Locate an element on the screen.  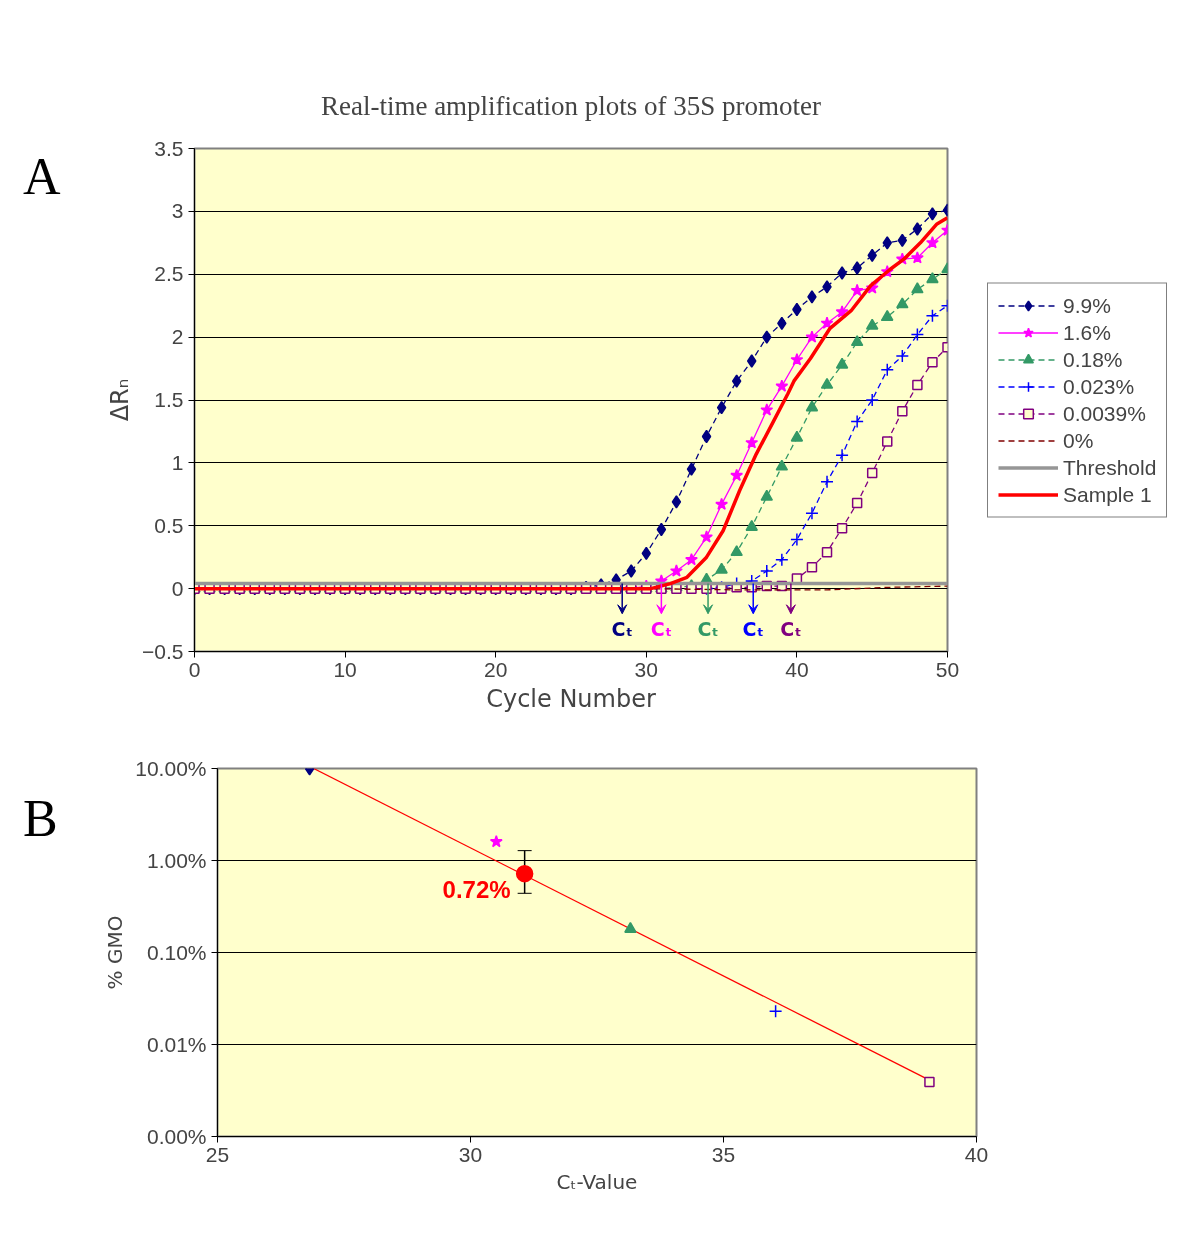
y-tick-label: 0.00% is located at coordinates (176, 1136).